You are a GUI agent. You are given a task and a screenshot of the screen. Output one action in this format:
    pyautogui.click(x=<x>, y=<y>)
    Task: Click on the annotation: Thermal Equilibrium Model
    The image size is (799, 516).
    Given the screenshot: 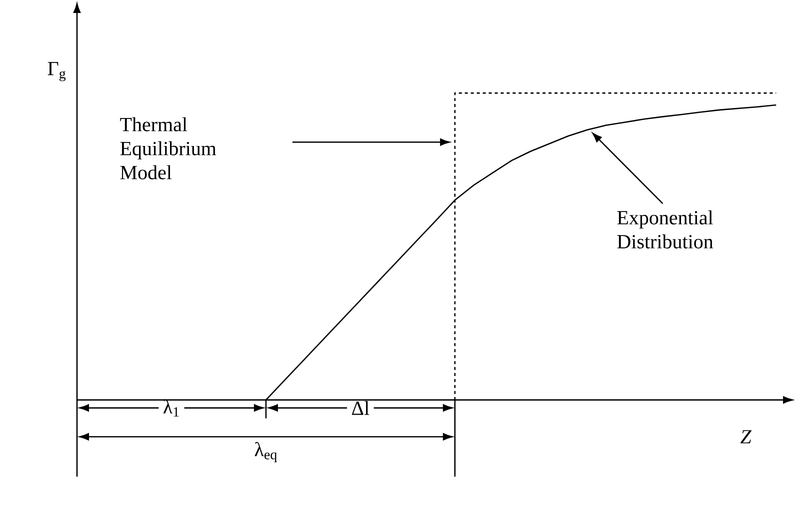 What is the action you would take?
    pyautogui.click(x=168, y=148)
    